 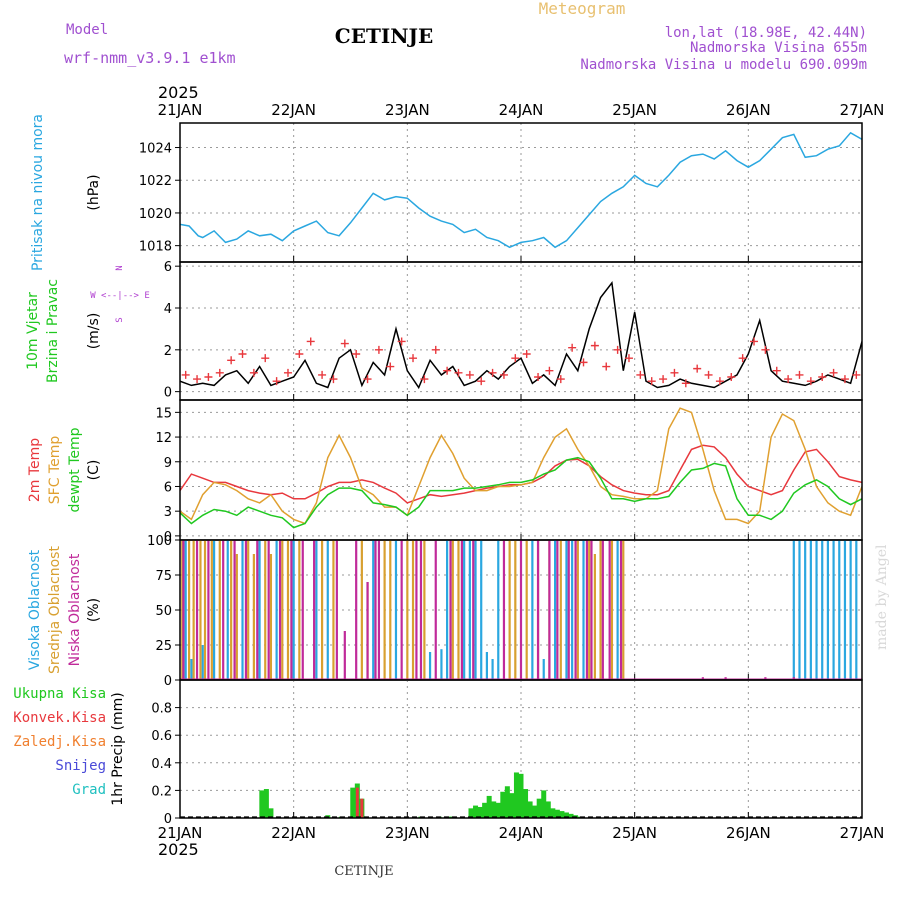 I want to click on footer-station: CETINJE, so click(x=363, y=871).